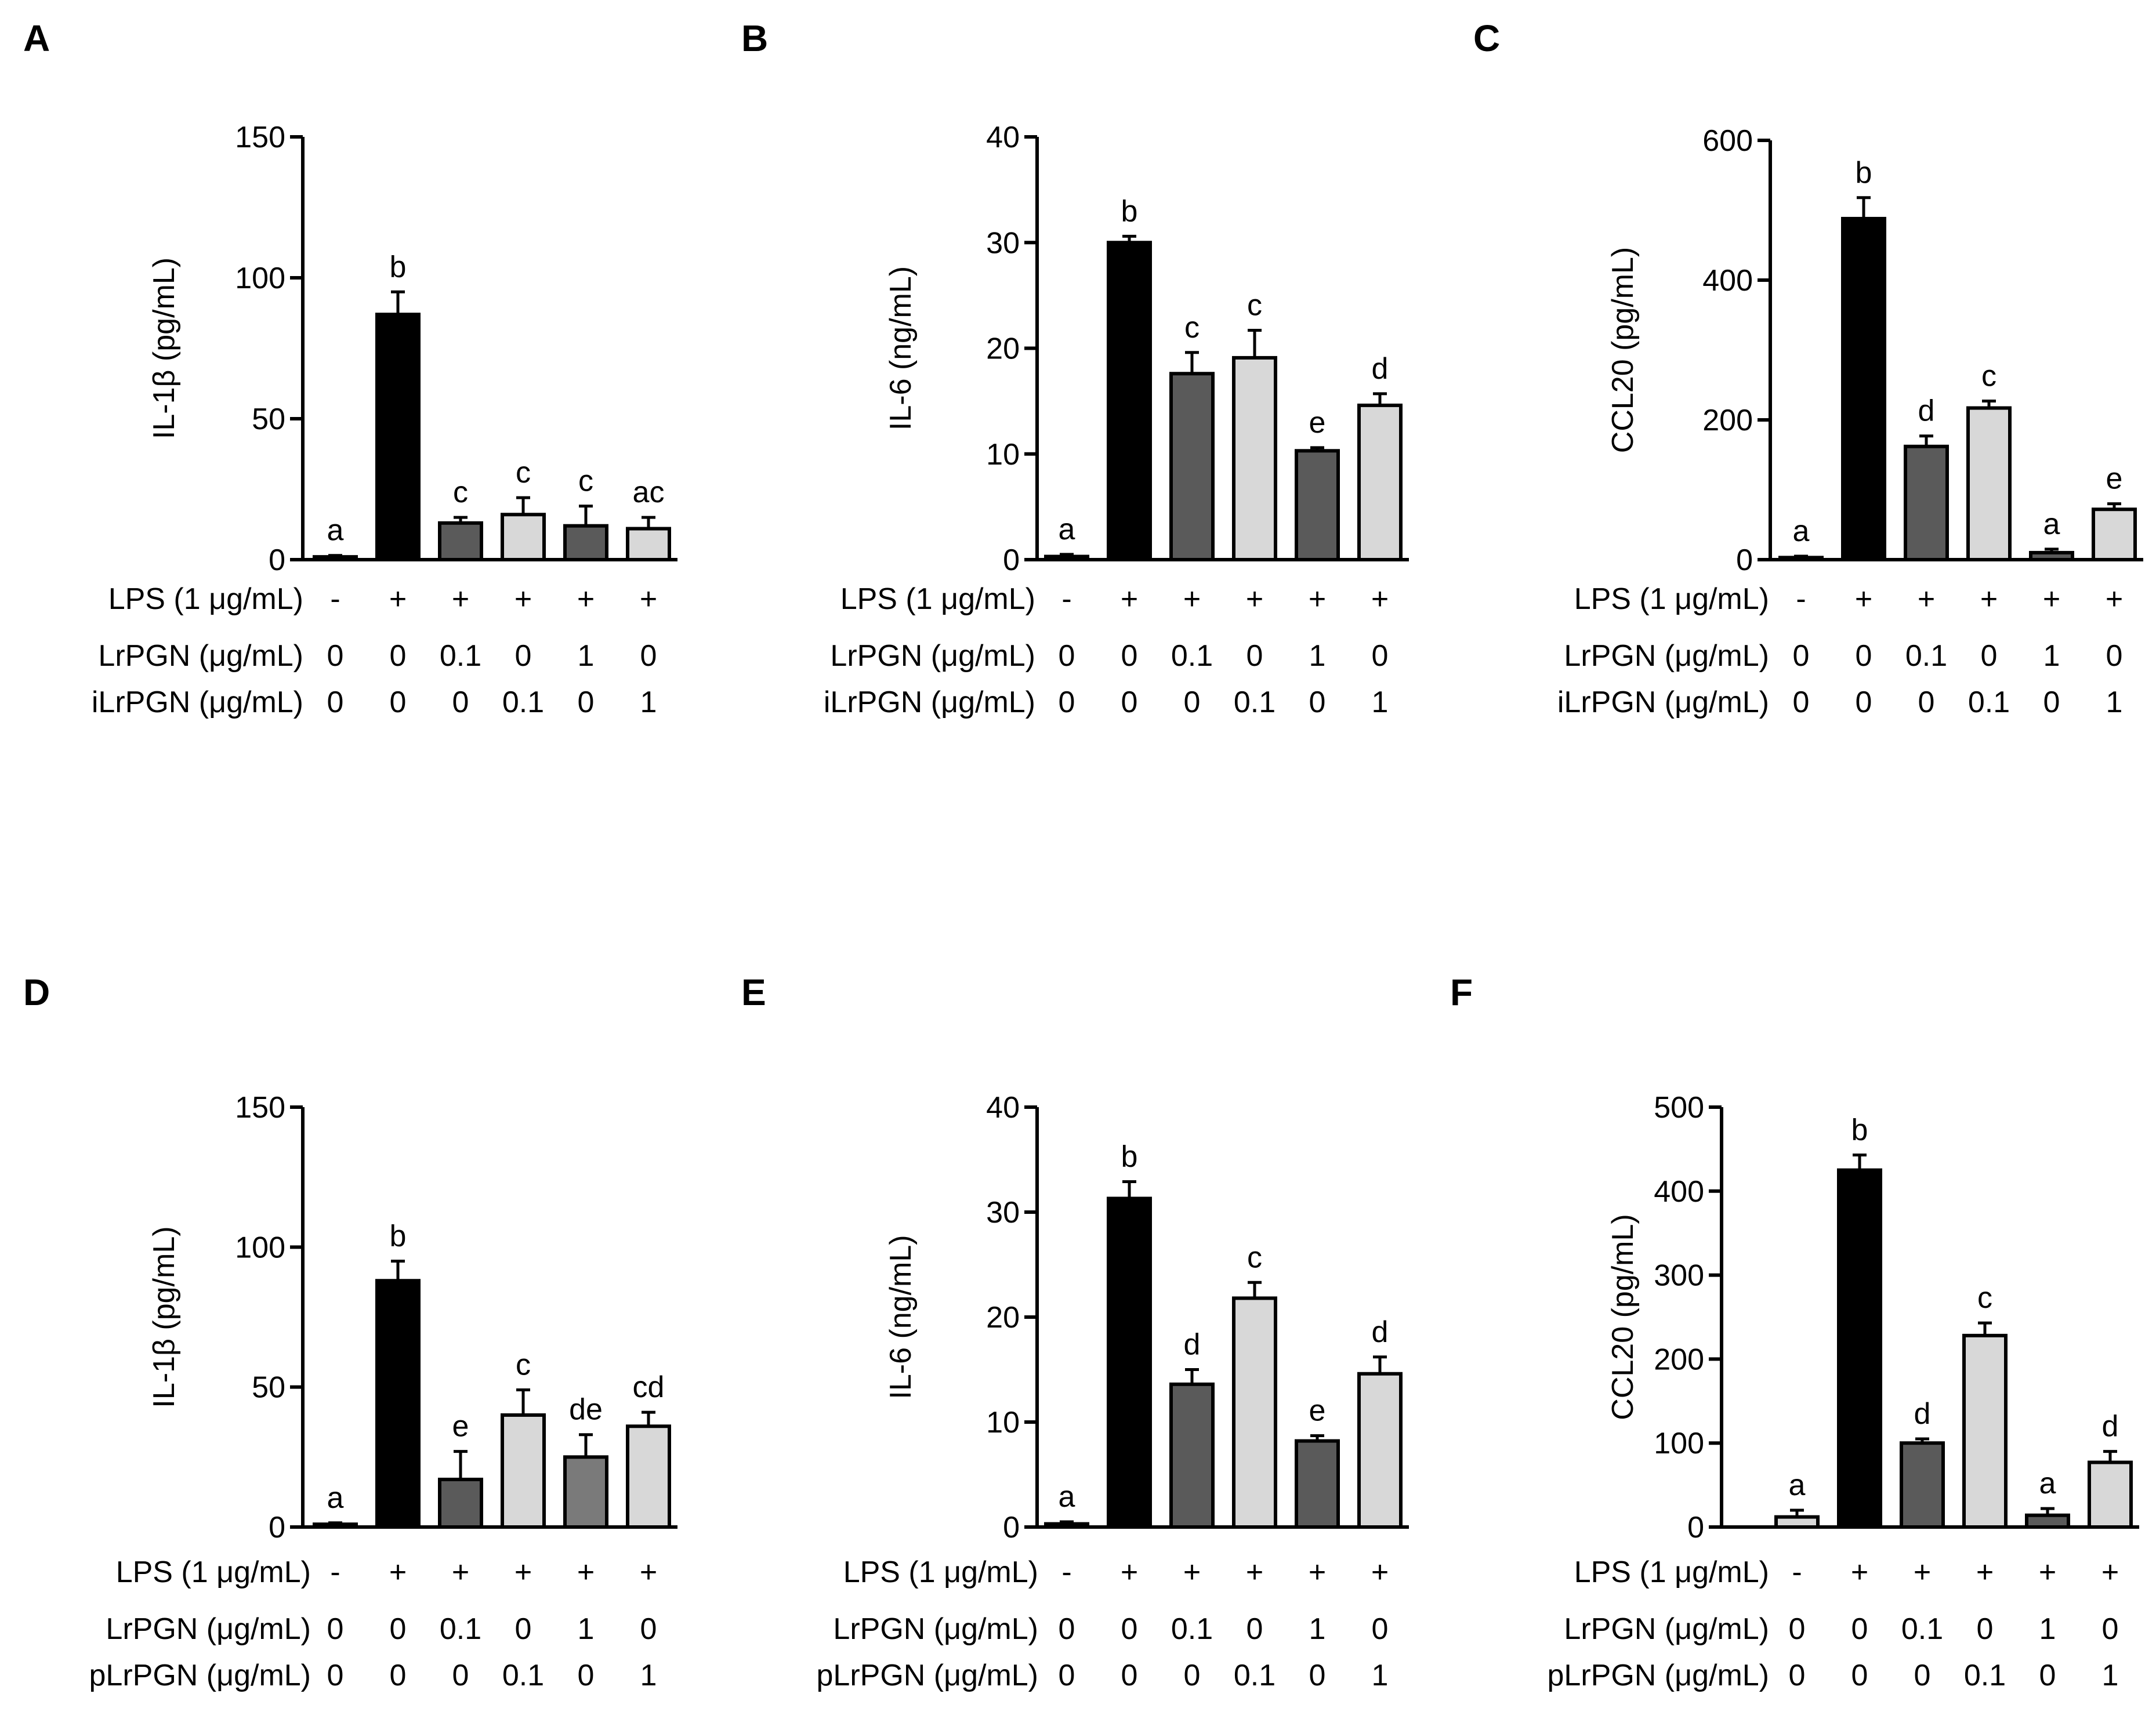 This screenshot has width=2156, height=1719. Describe the element at coordinates (260, 1247) in the screenshot. I see `y-tick-label: 100` at that location.